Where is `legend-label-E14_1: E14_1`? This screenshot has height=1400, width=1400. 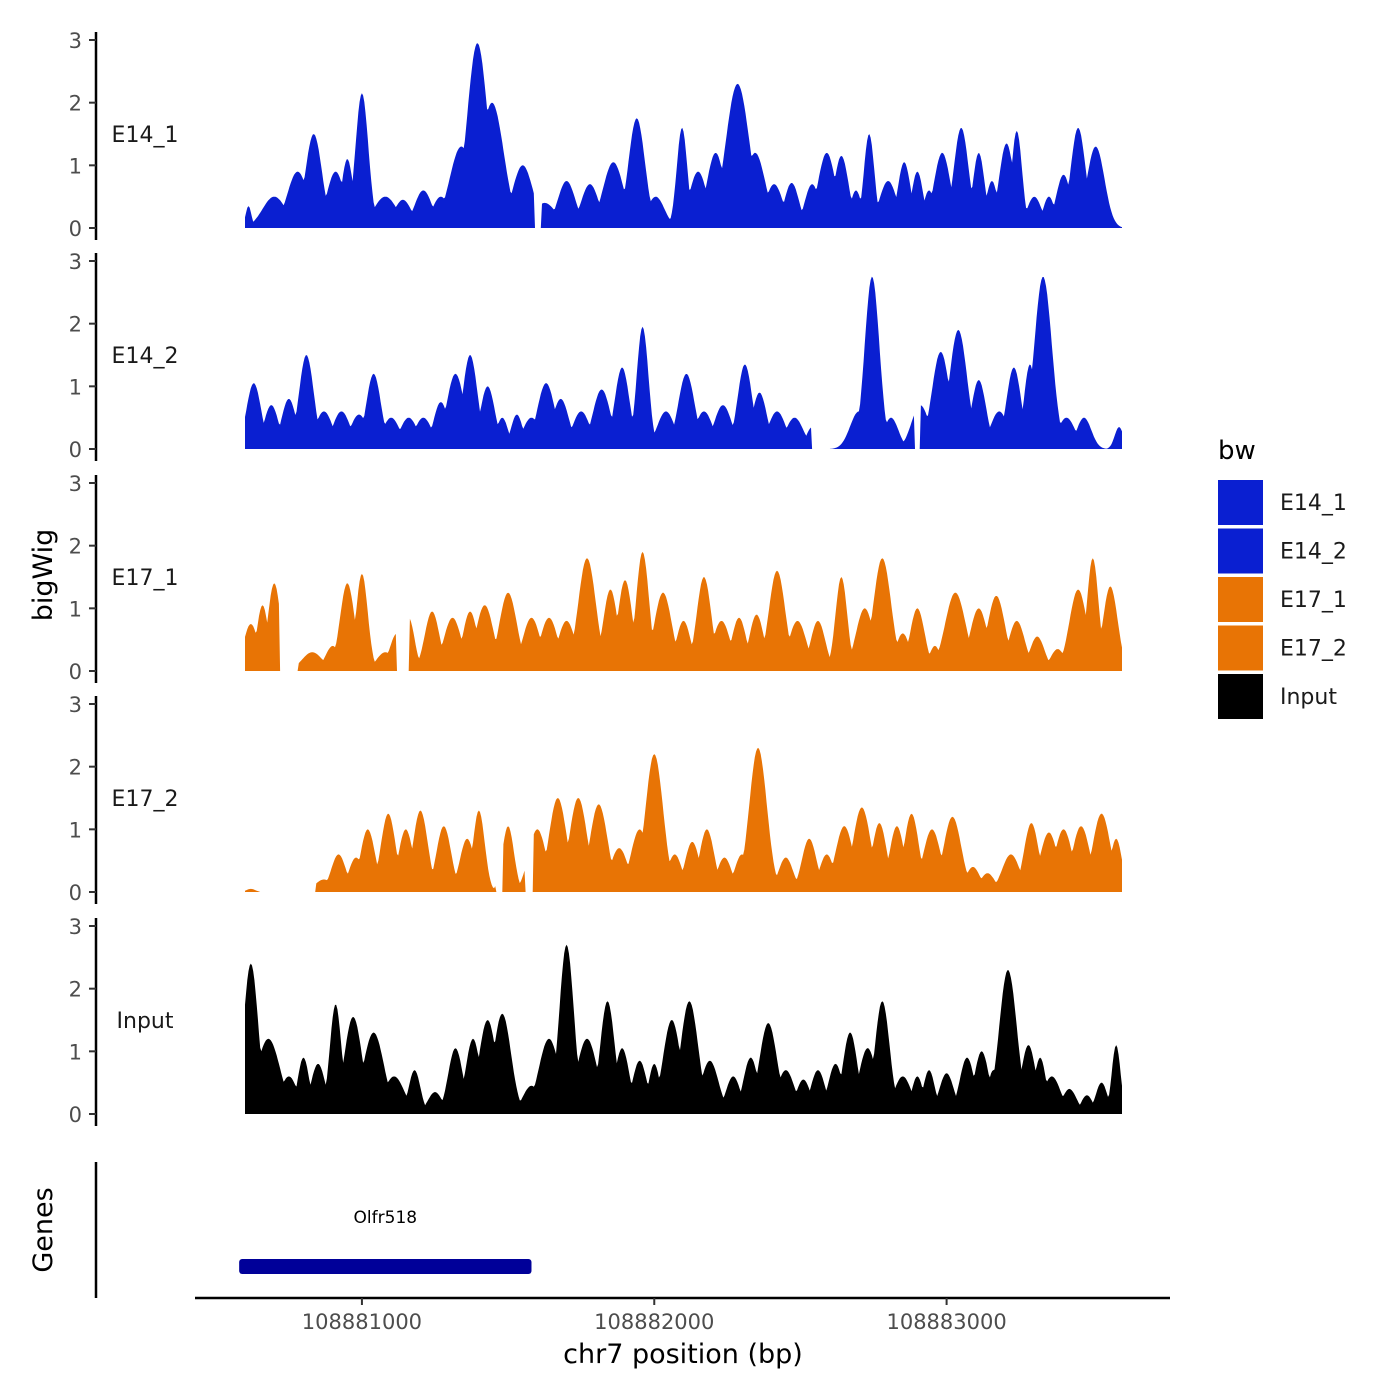 legend-label-E14_1: E14_1 is located at coordinates (1313, 503).